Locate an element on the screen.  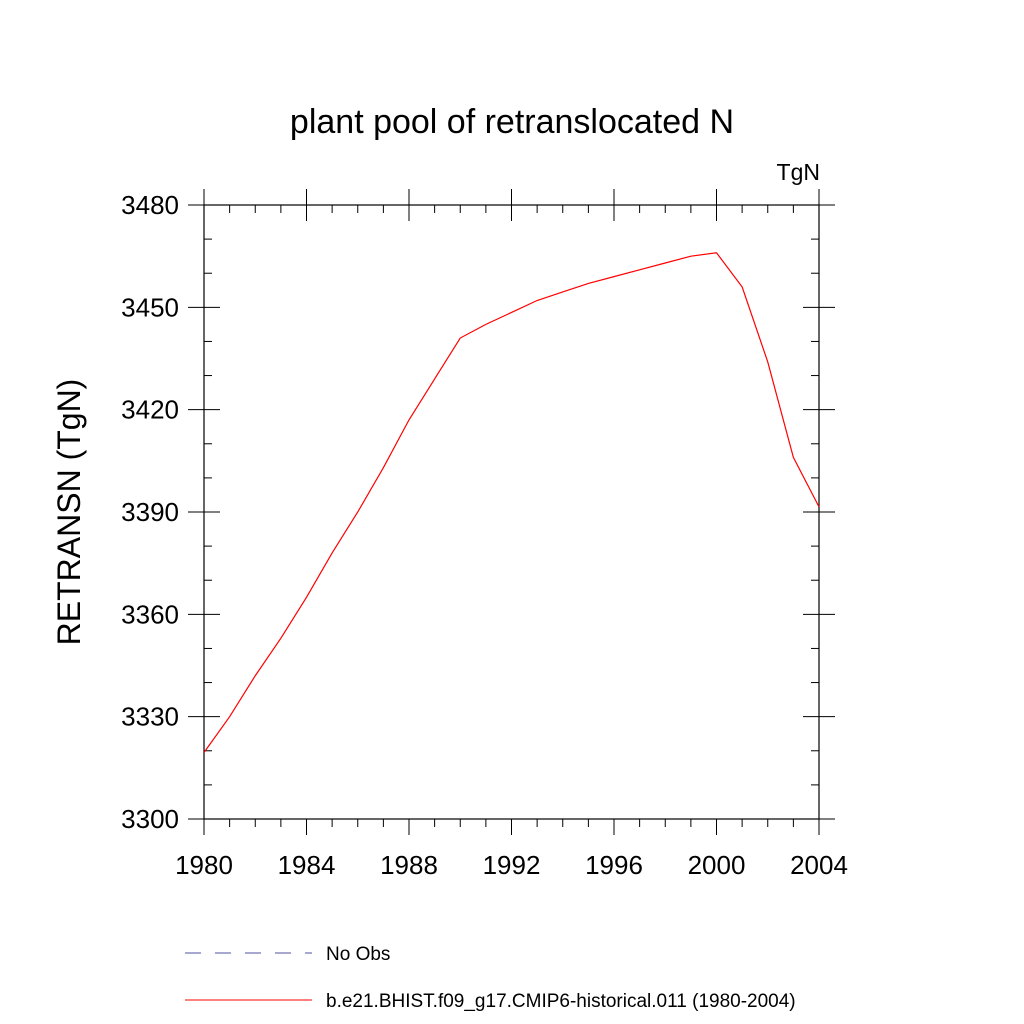
y-tick-label: 3450 is located at coordinates (150, 307).